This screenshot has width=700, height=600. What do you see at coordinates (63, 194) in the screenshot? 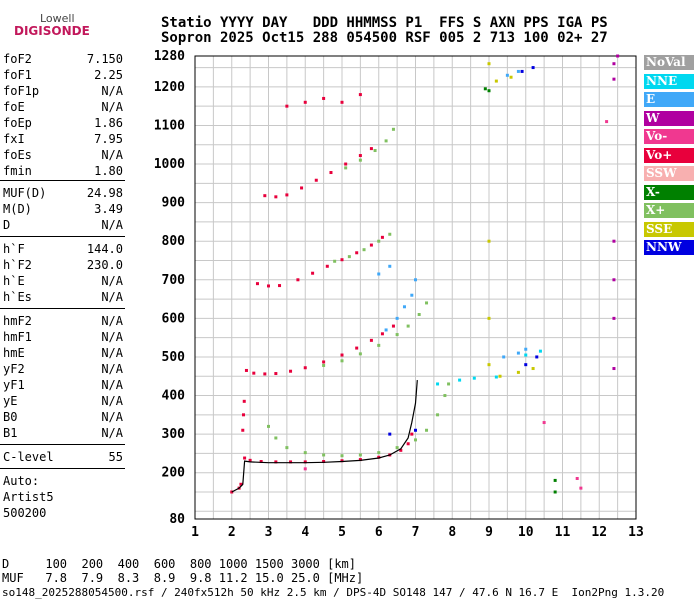
I see `param-mufd: MUF(D) 24.98` at bounding box center [63, 194].